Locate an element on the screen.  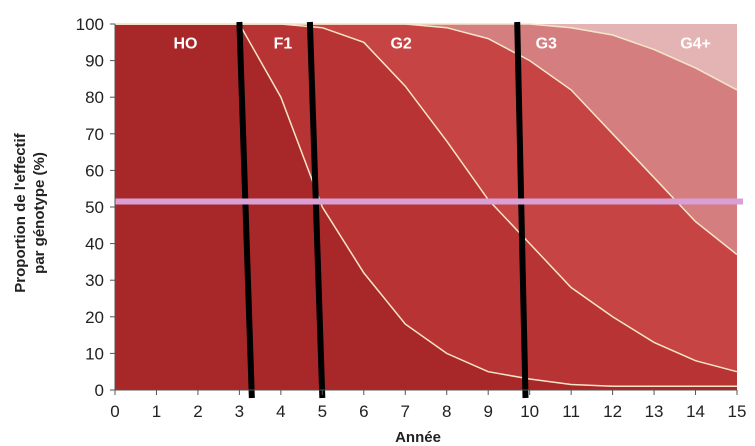
x-tick-label: 12 is located at coordinates (612, 411).